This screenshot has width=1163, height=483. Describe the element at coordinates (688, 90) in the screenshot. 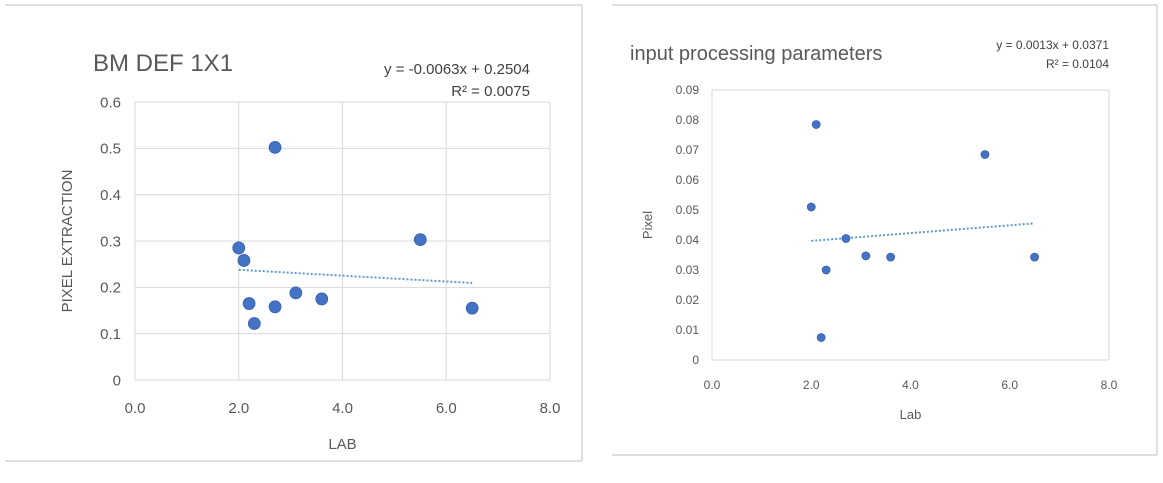

I see `y-tick-label: 0.09` at that location.